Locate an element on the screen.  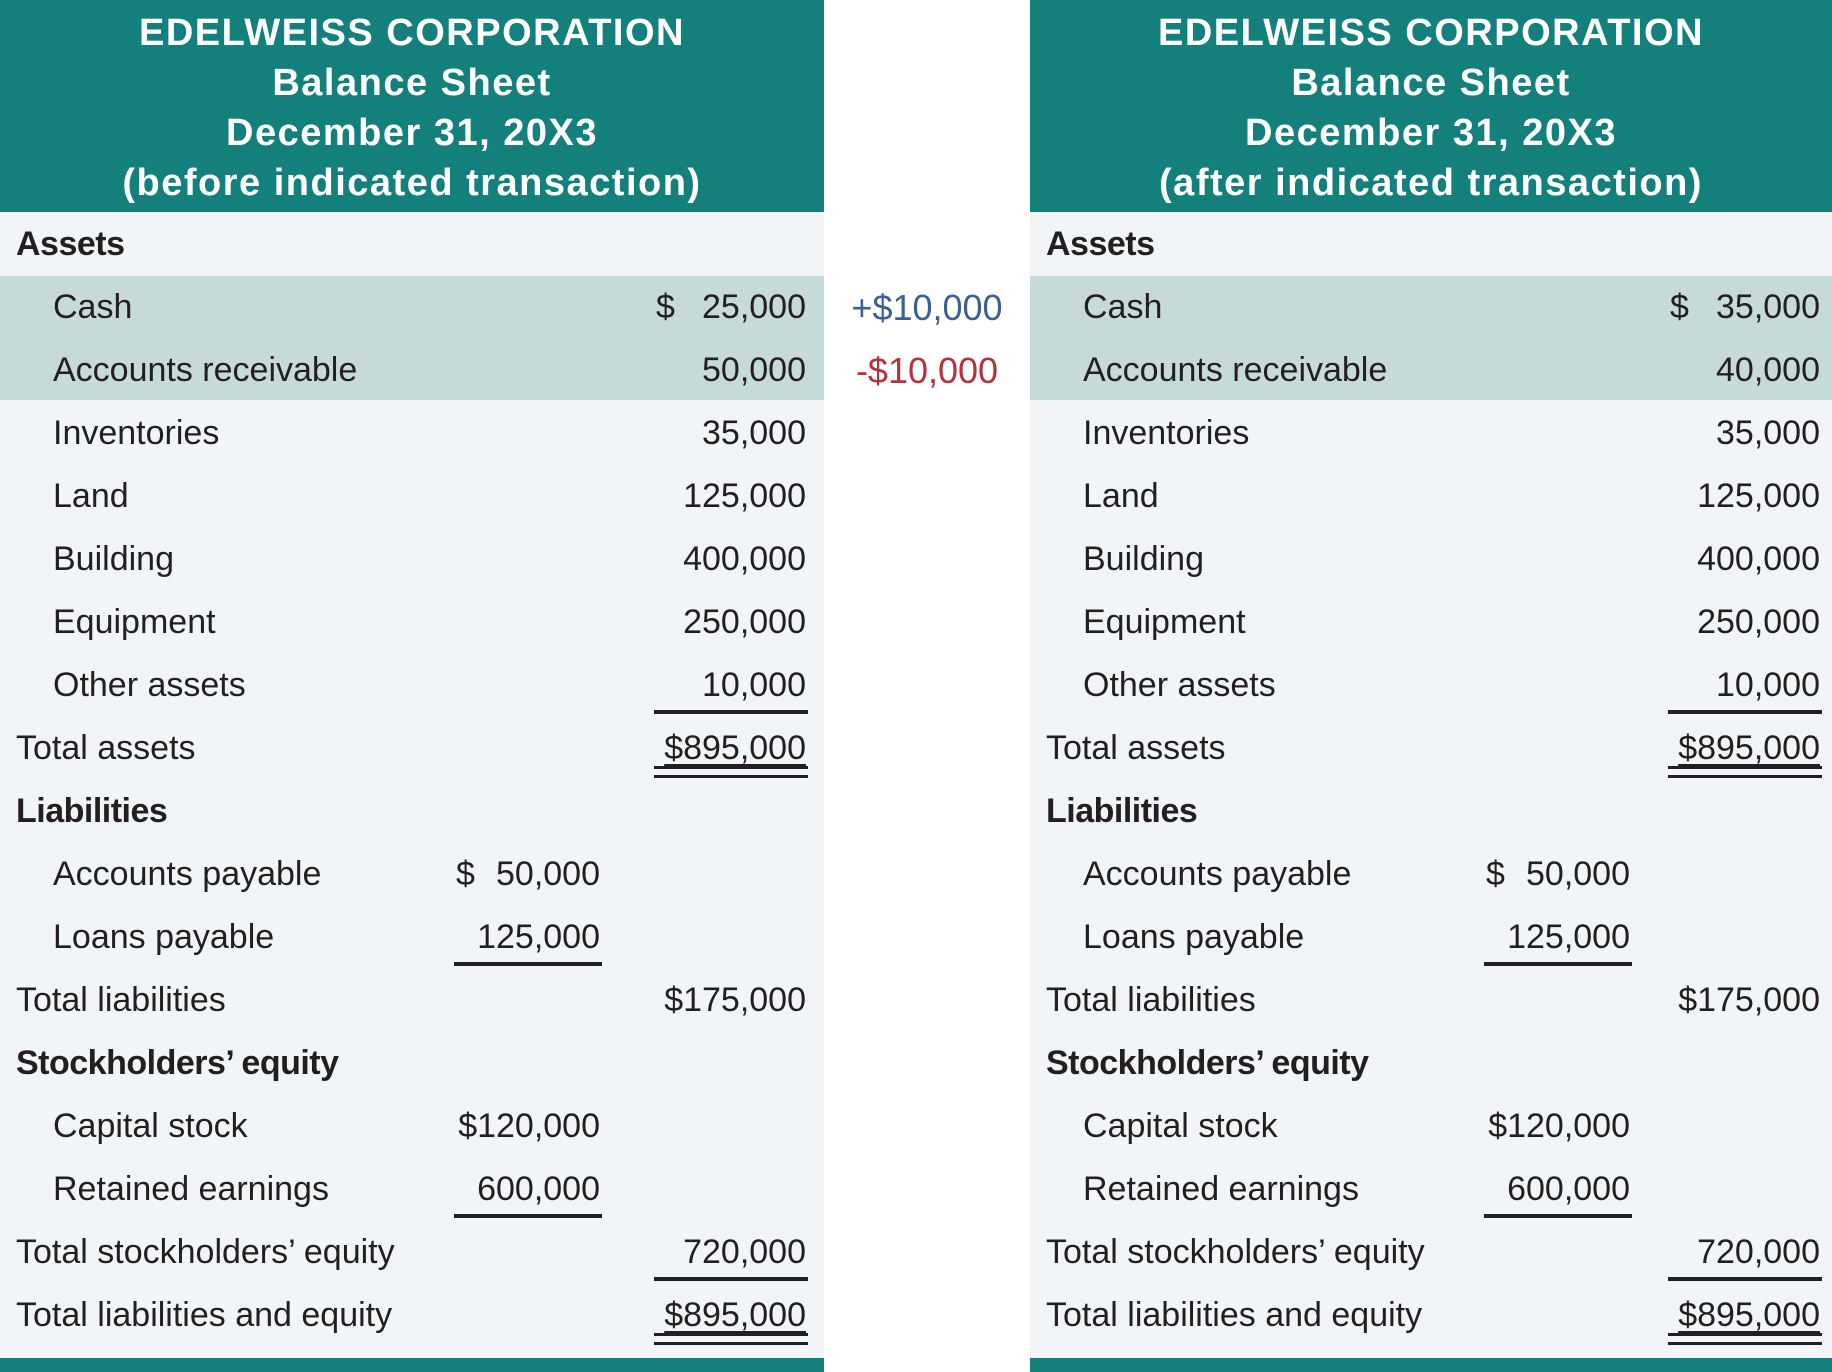
row-amount: 40,000 is located at coordinates (1768, 370).